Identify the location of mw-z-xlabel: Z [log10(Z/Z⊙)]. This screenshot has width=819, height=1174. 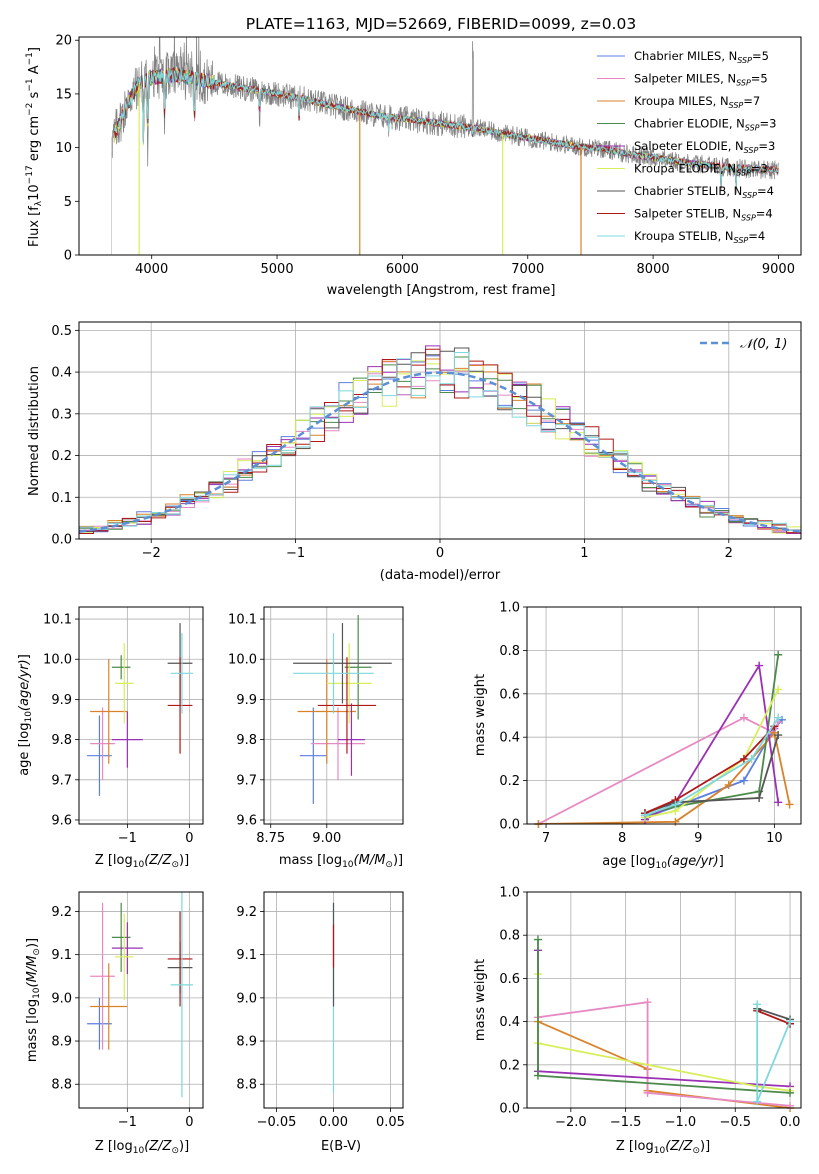
(663, 1147).